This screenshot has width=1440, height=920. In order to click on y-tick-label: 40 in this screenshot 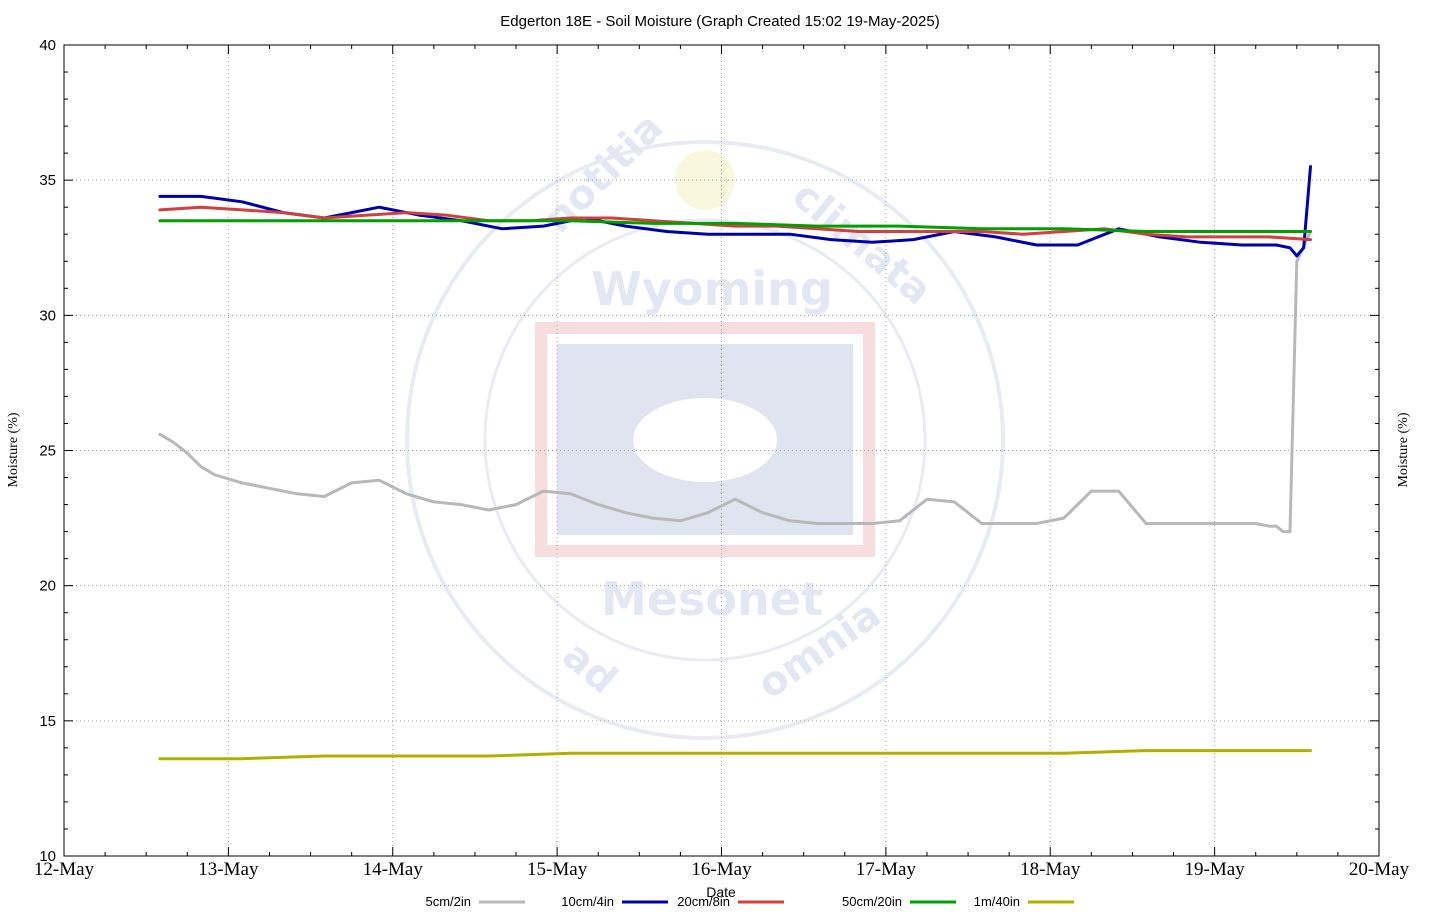, I will do `click(47, 45)`.